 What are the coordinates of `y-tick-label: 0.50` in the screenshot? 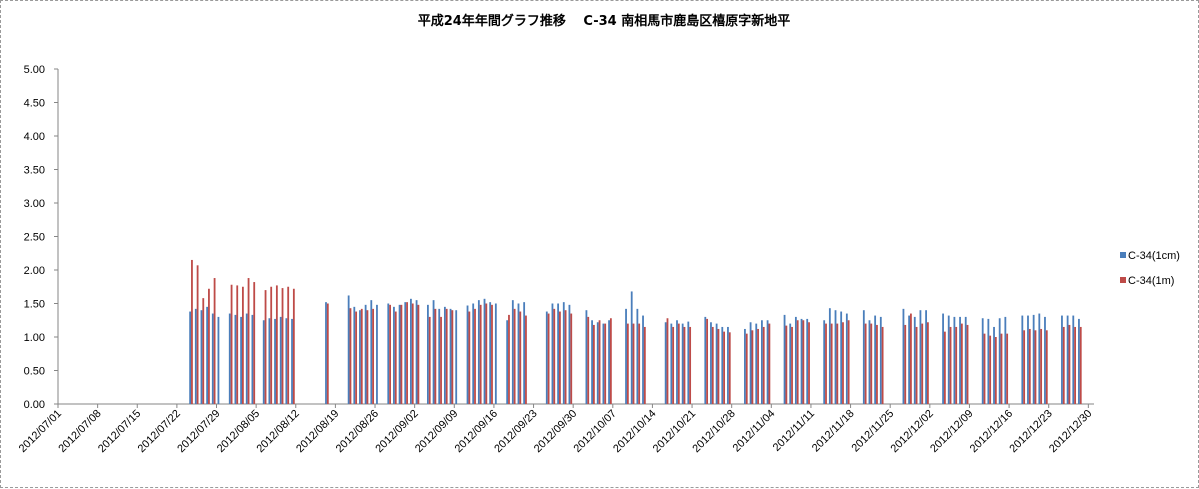 It's located at (34, 372).